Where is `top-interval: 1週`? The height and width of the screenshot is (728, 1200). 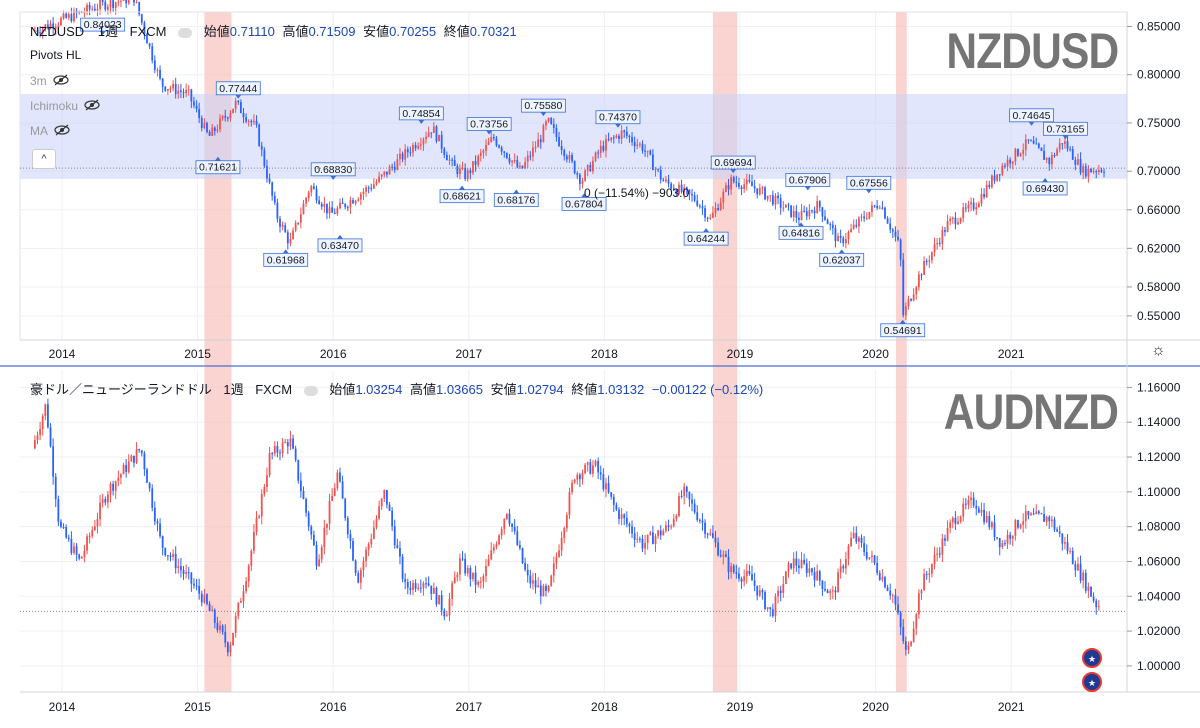
top-interval: 1週 is located at coordinates (108, 31).